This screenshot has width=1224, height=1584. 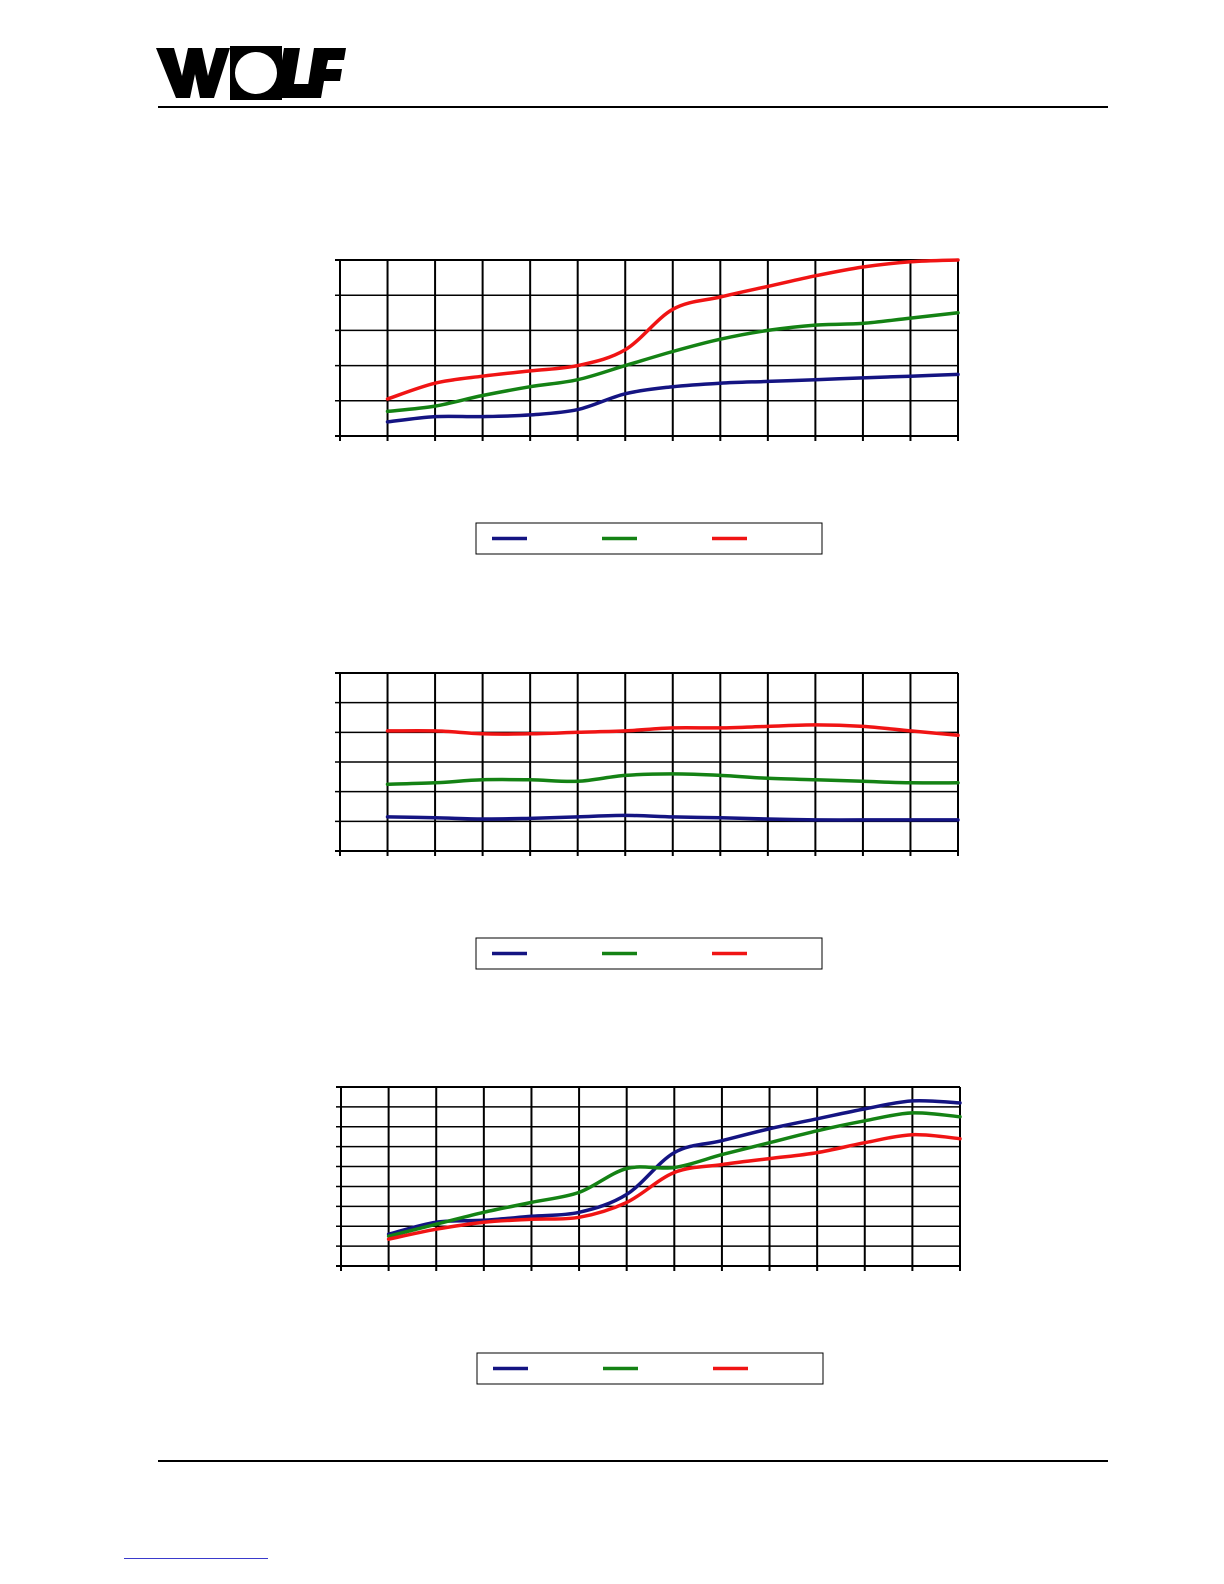 I want to click on chart-1-series-2-line, so click(x=672, y=362).